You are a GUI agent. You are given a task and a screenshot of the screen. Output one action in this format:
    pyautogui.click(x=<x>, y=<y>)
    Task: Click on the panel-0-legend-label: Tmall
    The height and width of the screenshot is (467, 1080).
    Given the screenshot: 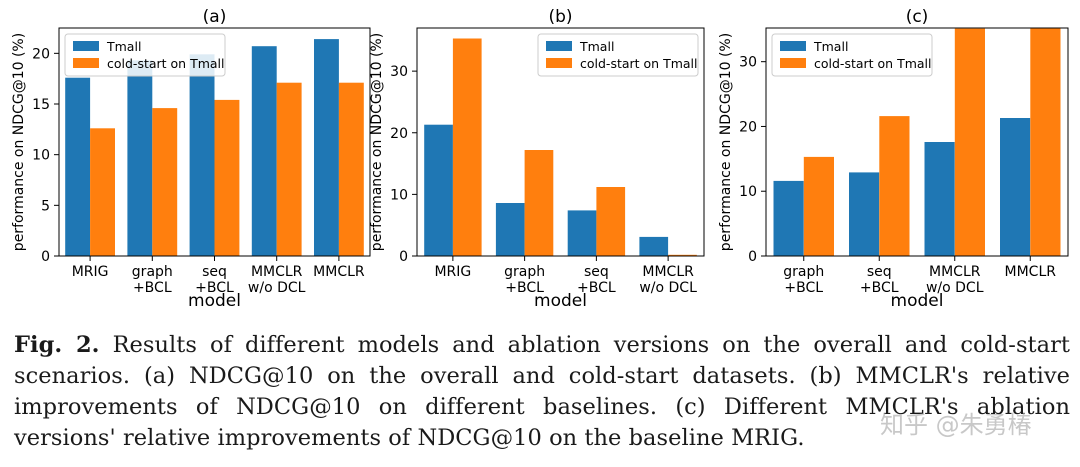 What is the action you would take?
    pyautogui.click(x=123, y=46)
    